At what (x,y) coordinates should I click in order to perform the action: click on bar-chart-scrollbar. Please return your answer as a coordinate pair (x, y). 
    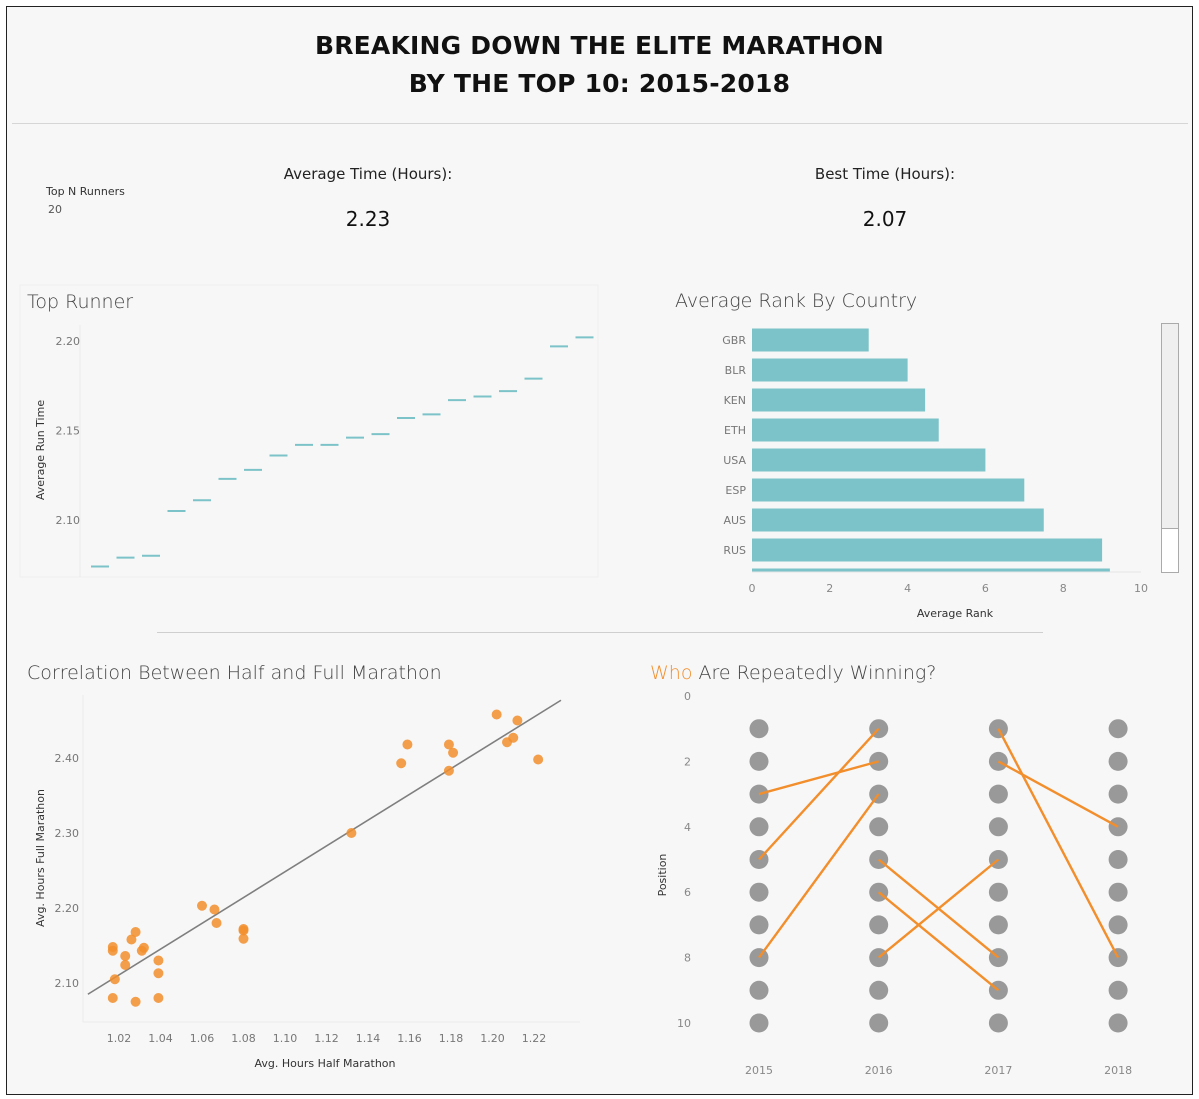
    Looking at the image, I should click on (1170, 448).